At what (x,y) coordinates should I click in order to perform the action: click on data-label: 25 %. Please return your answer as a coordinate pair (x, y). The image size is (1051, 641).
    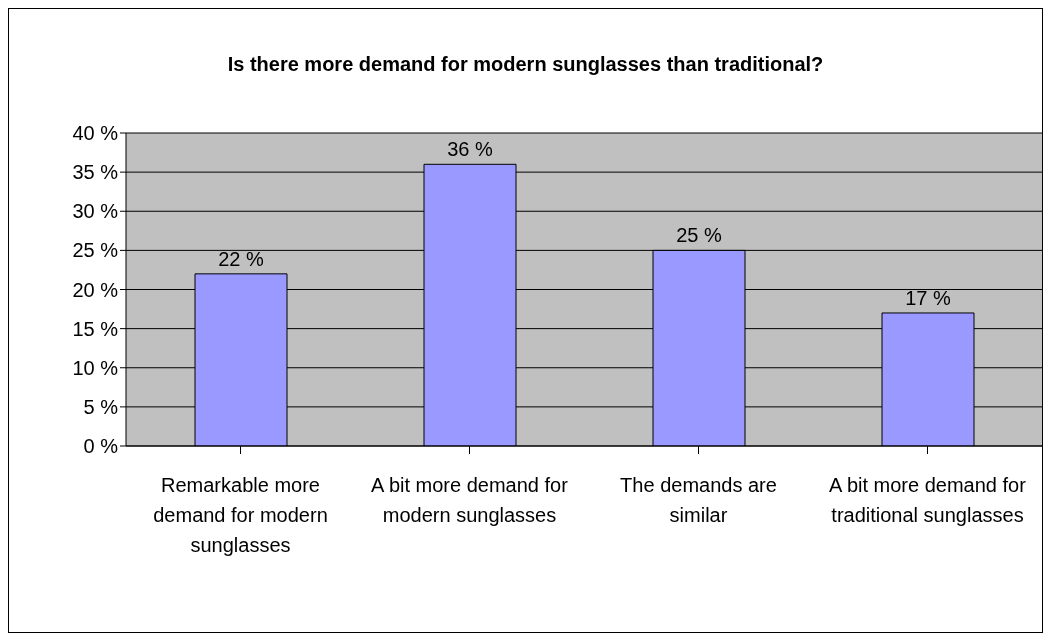
    Looking at the image, I should click on (699, 235).